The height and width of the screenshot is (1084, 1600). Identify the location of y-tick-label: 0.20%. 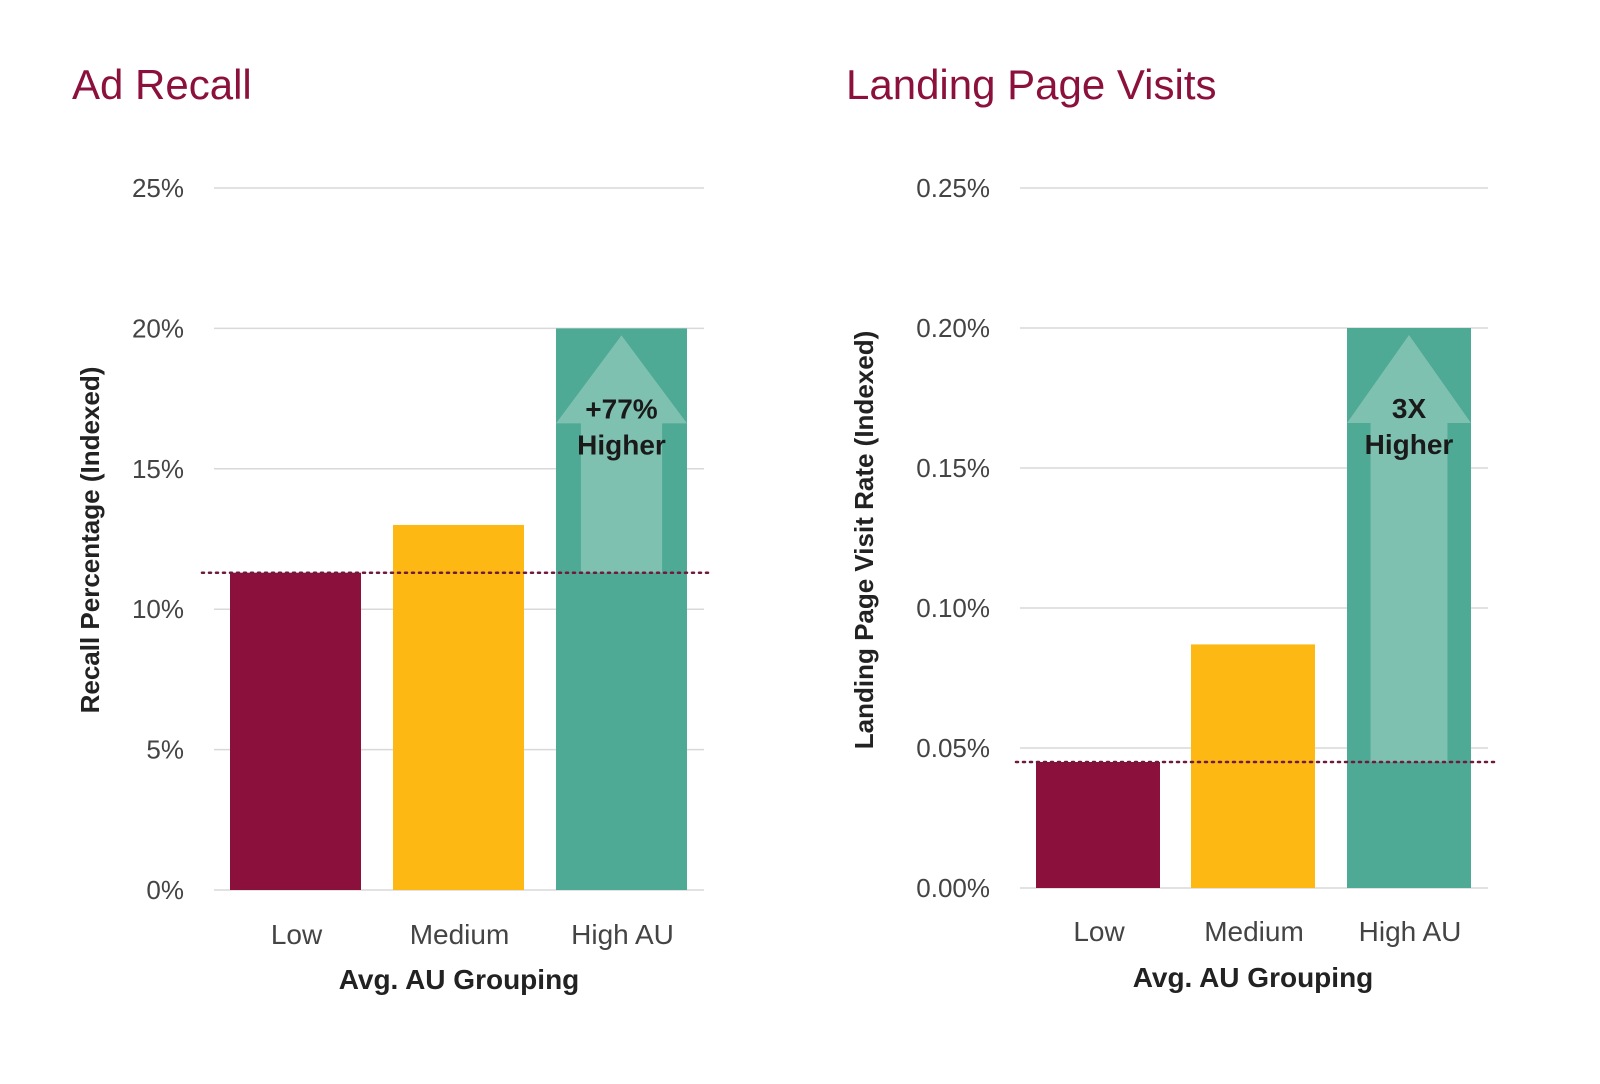
(953, 328).